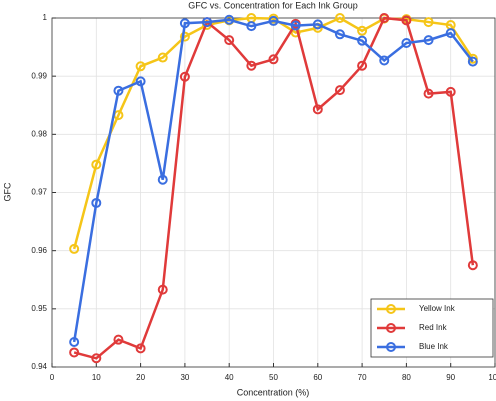  I want to click on y-tick-label: 0.95, so click(39, 308).